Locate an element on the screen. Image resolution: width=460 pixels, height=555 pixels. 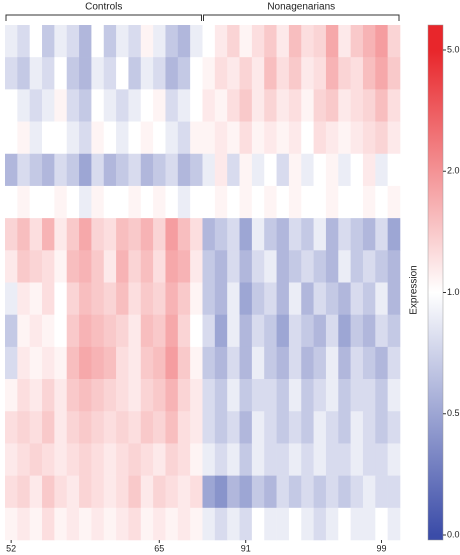
group-bracket is located at coordinates (103, 17).